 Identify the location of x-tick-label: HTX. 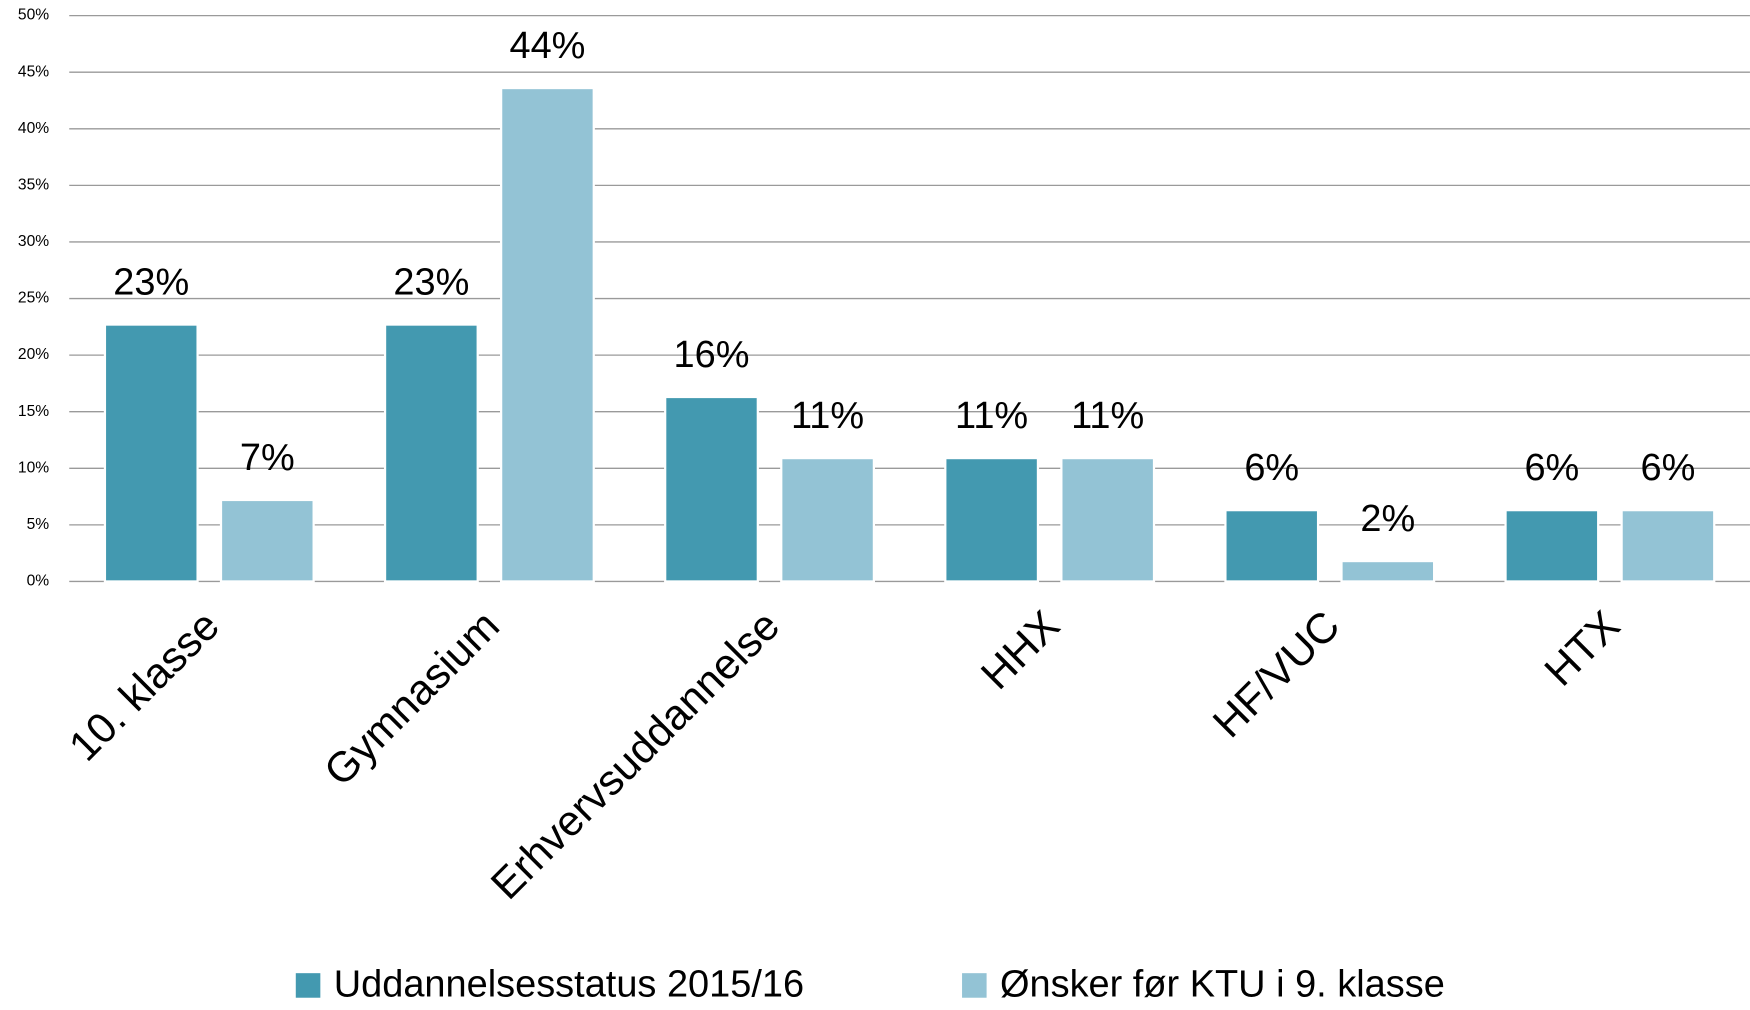
(1581, 648).